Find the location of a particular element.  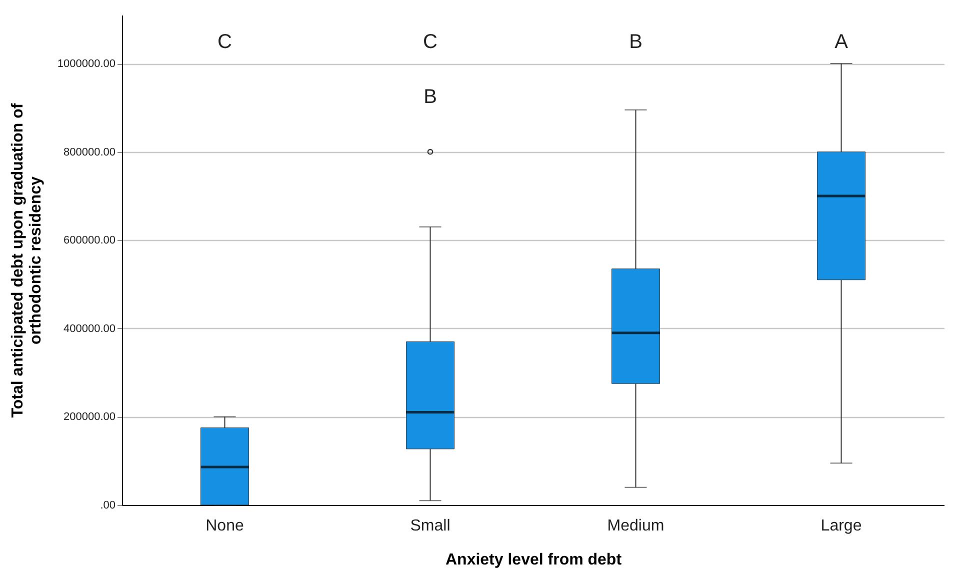

y-tick-label: 600000.00 is located at coordinates (90, 240).